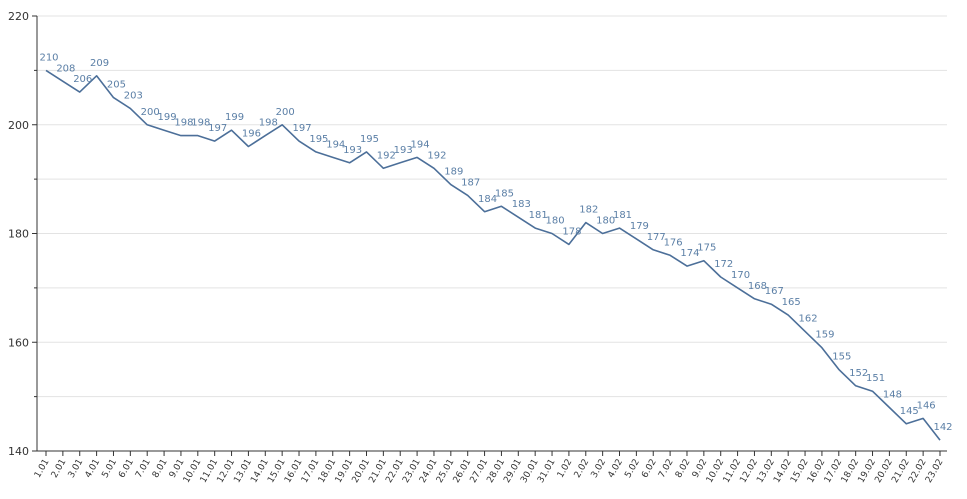 The image size is (967, 499). Describe the element at coordinates (565, 469) in the screenshot. I see `x-tick-label: 1.02` at that location.